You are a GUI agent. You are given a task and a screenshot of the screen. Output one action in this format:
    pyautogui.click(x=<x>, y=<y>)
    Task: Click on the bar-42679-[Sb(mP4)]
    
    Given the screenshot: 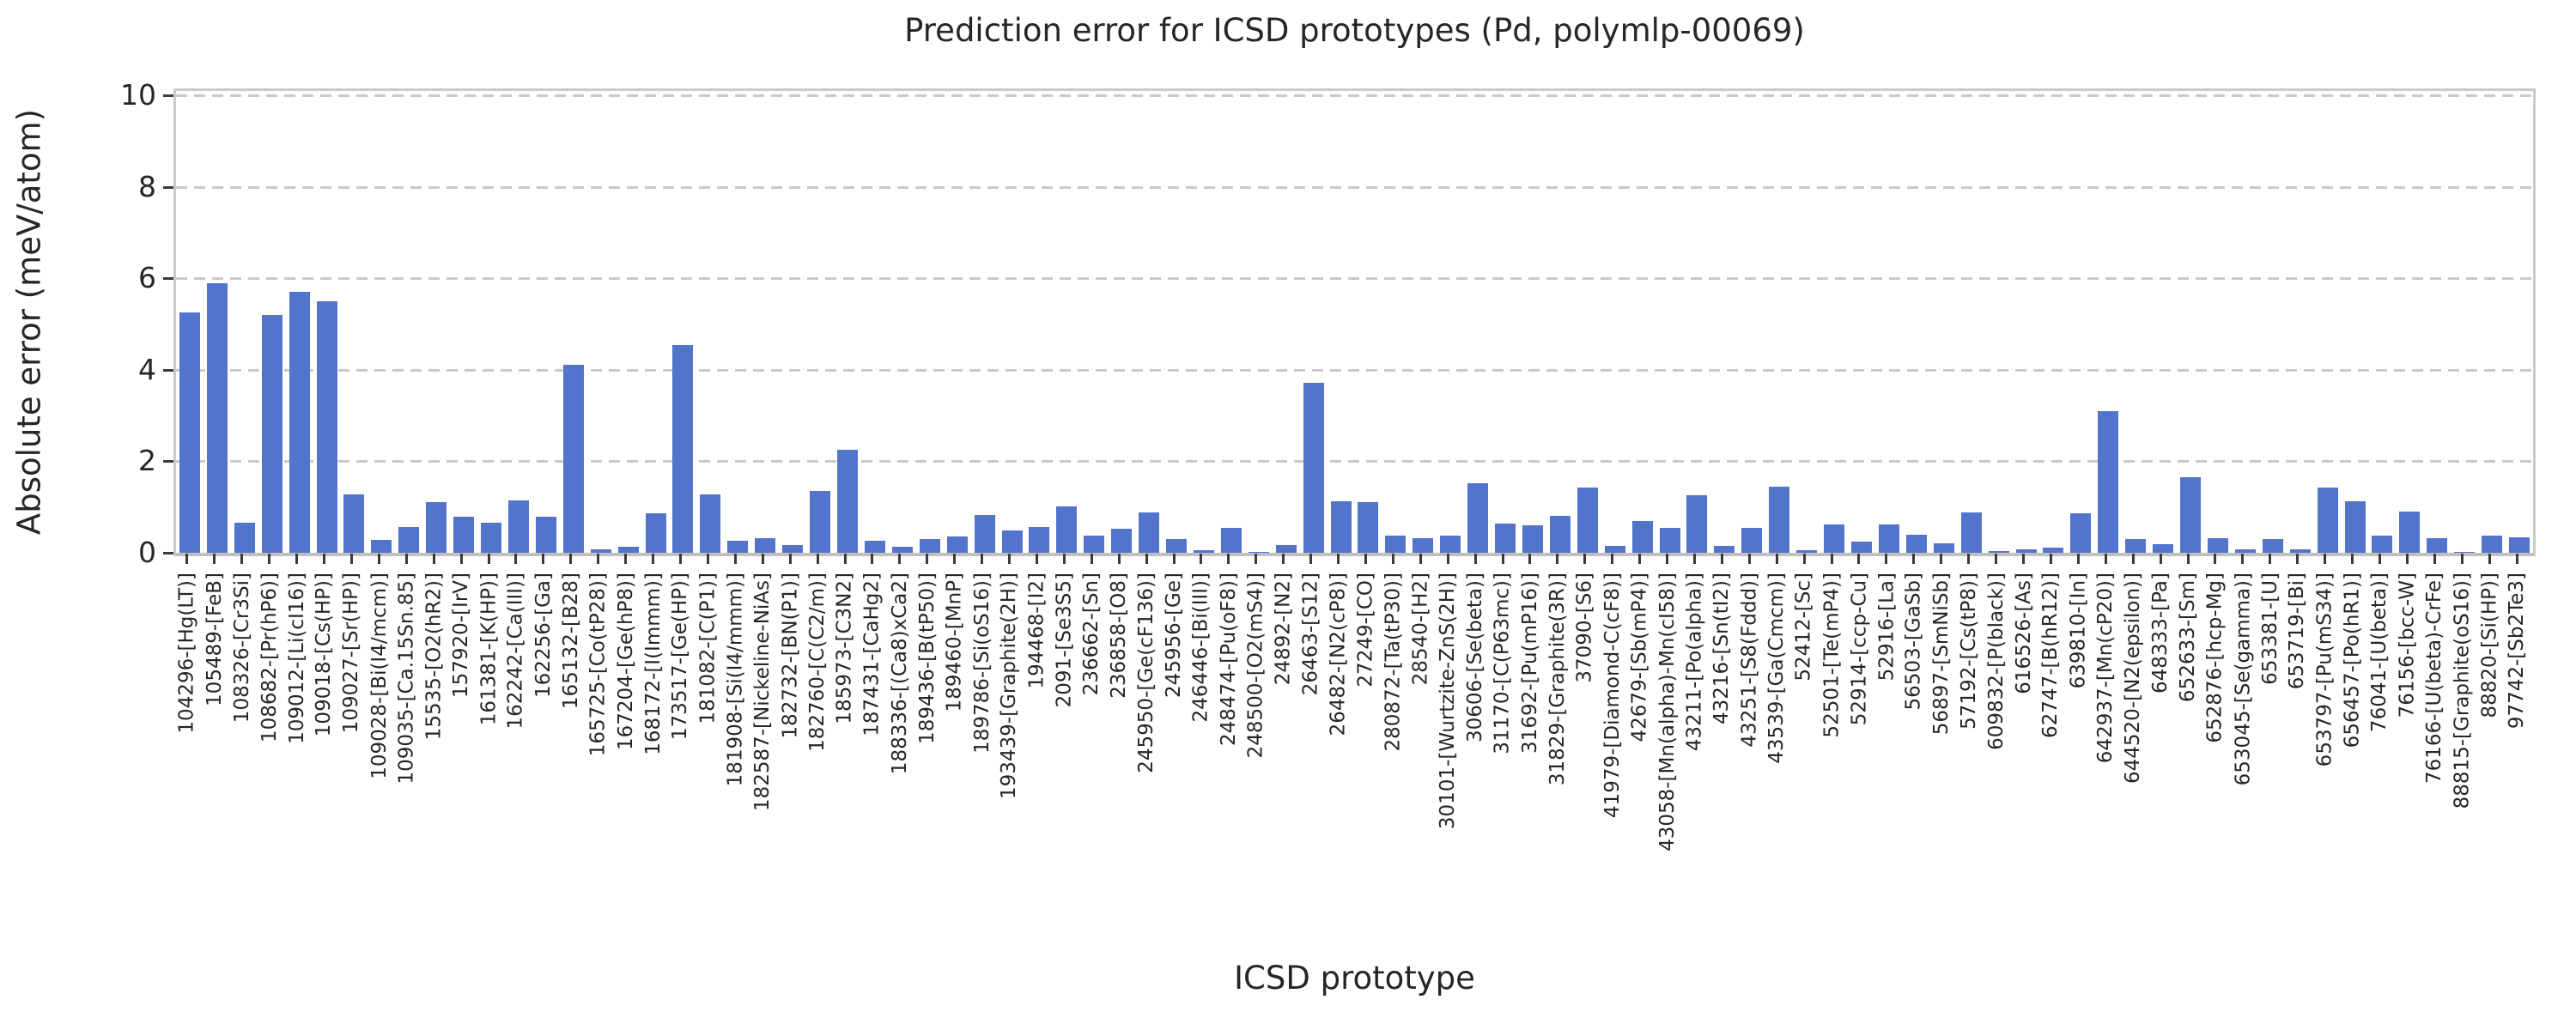 What is the action you would take?
    pyautogui.click(x=1642, y=536)
    